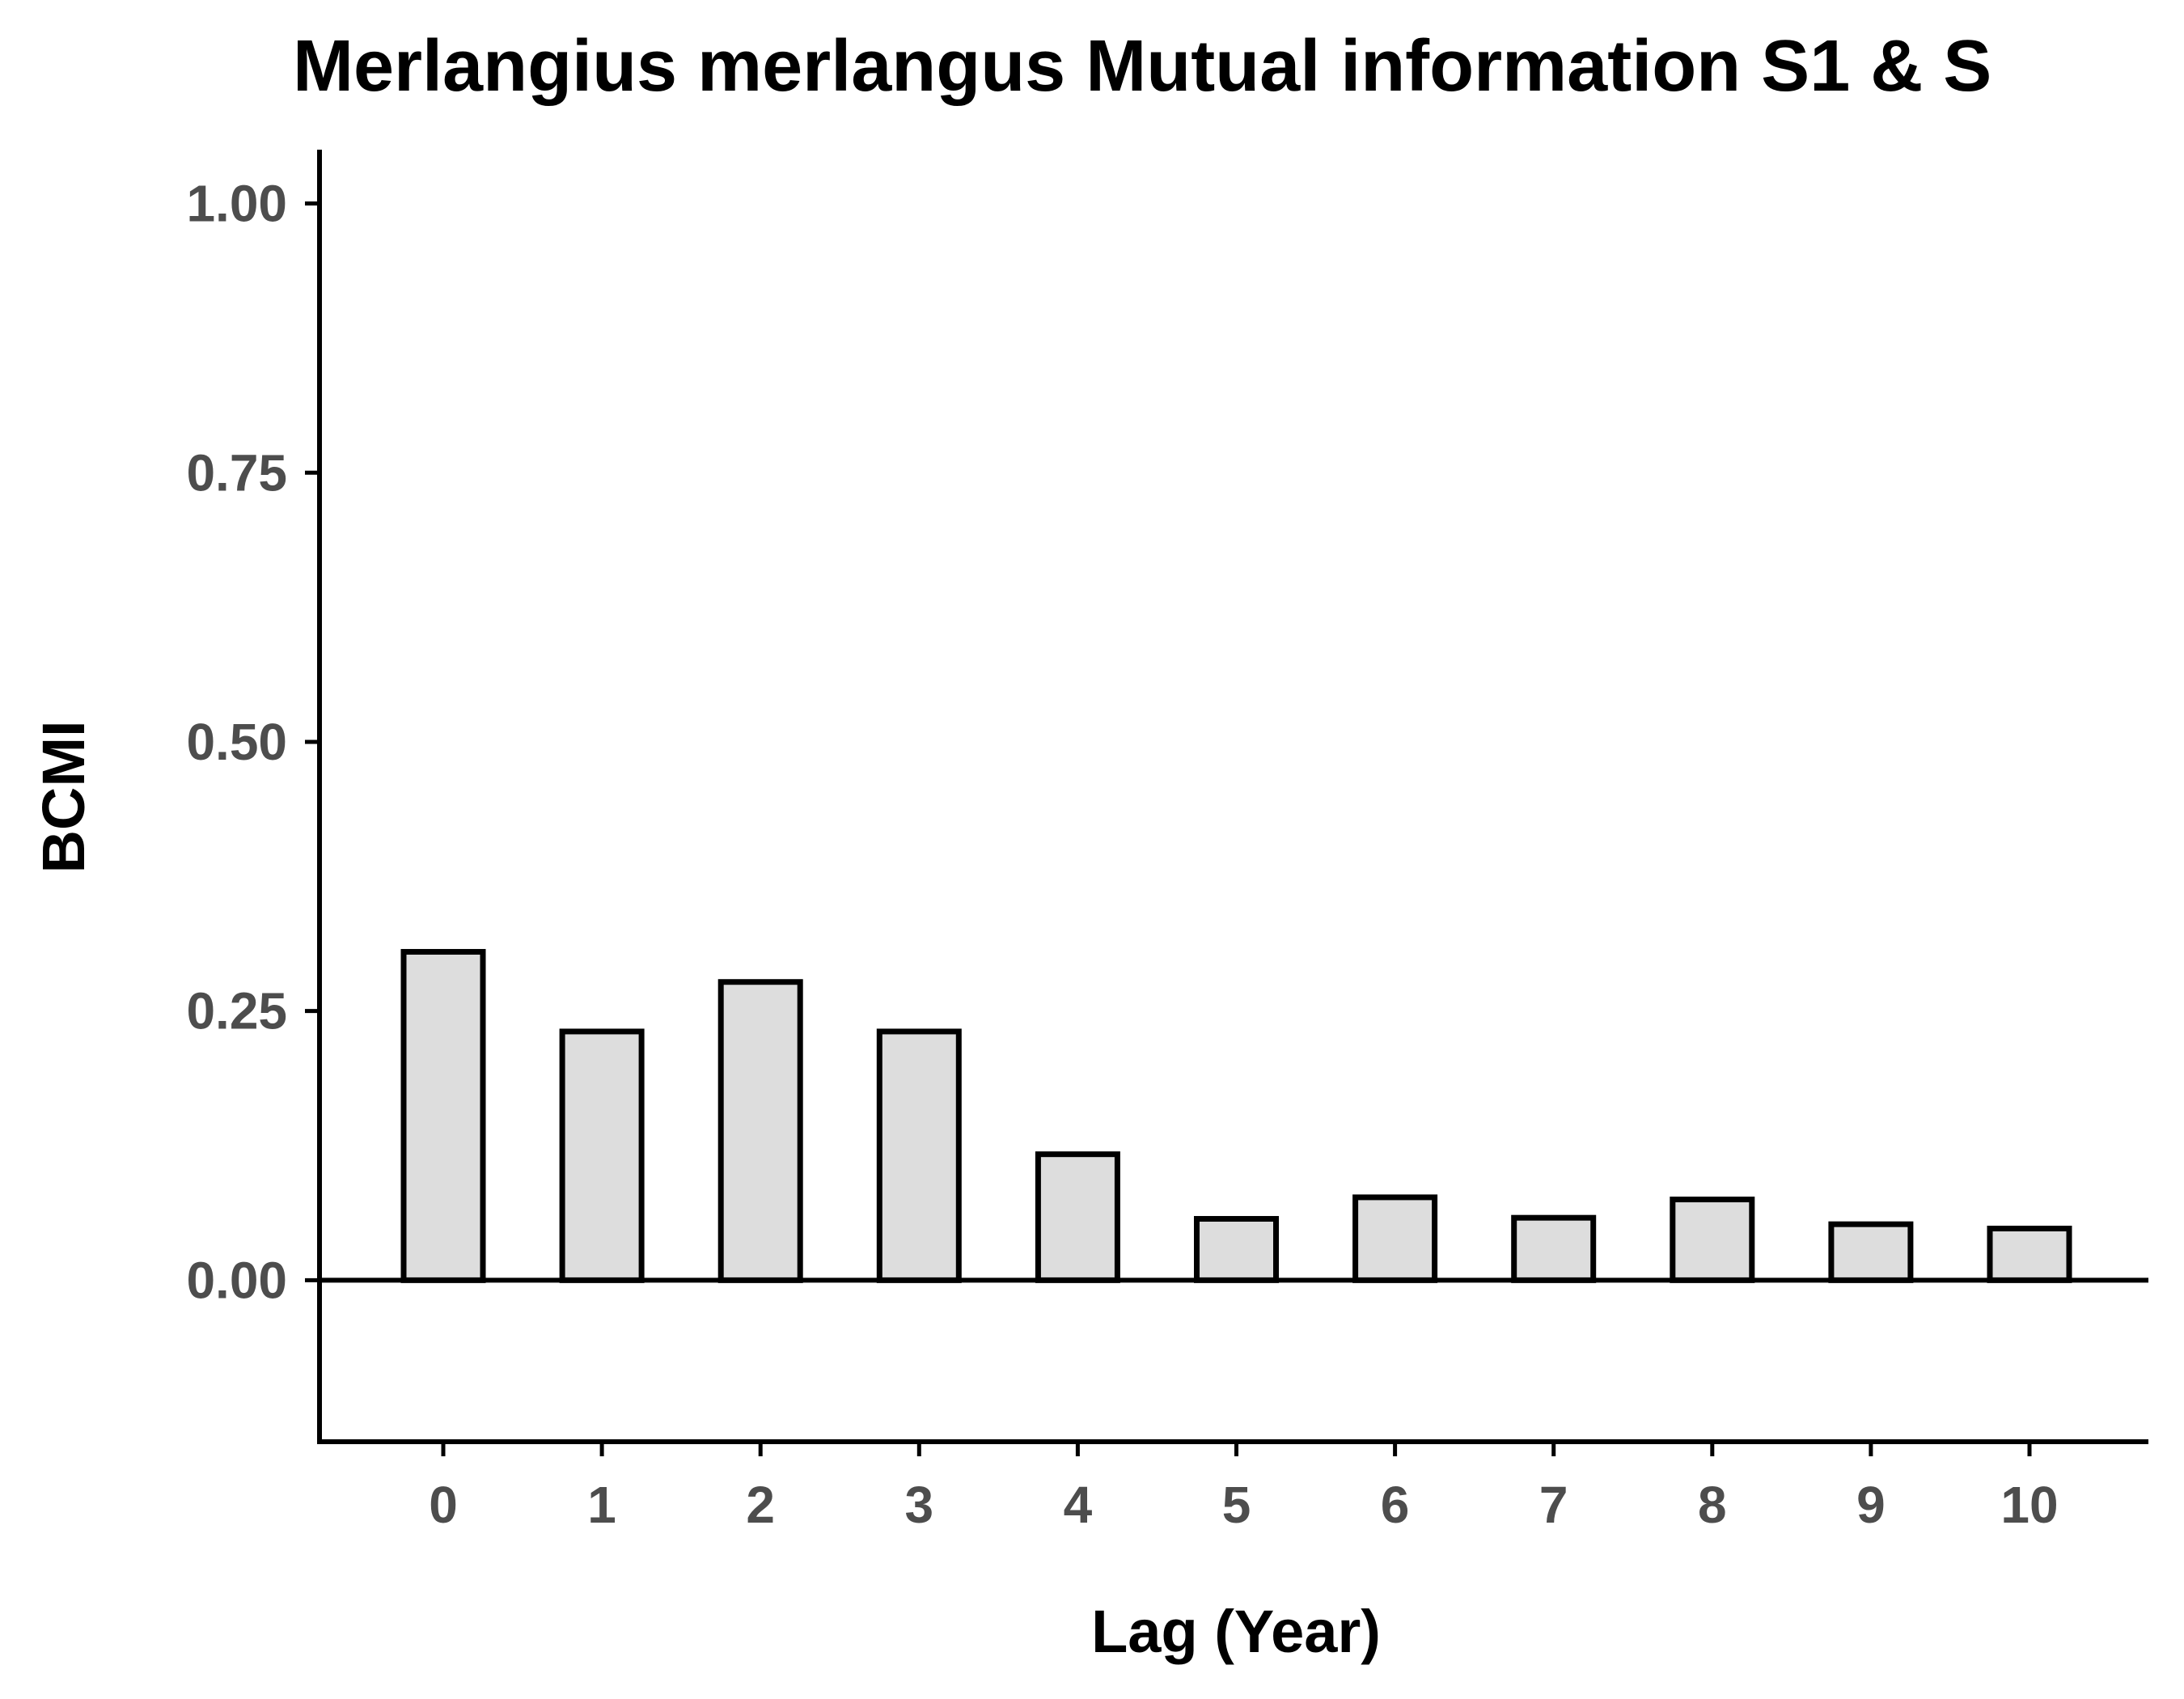  What do you see at coordinates (63, 796) in the screenshot?
I see `y-axis-title: BCMI` at bounding box center [63, 796].